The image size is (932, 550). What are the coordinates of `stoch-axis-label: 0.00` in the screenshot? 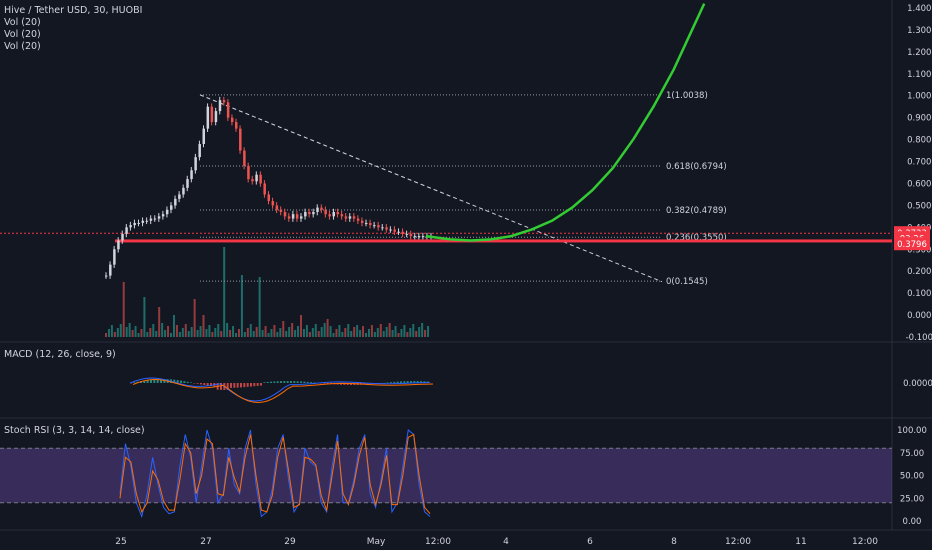 It's located at (912, 522).